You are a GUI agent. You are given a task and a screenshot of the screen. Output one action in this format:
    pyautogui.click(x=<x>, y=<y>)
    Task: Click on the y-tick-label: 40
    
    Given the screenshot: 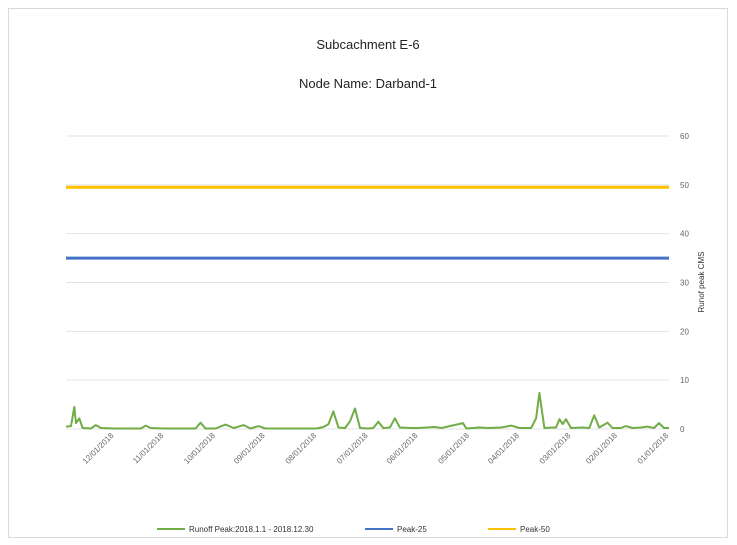 What is the action you would take?
    pyautogui.click(x=684, y=234)
    